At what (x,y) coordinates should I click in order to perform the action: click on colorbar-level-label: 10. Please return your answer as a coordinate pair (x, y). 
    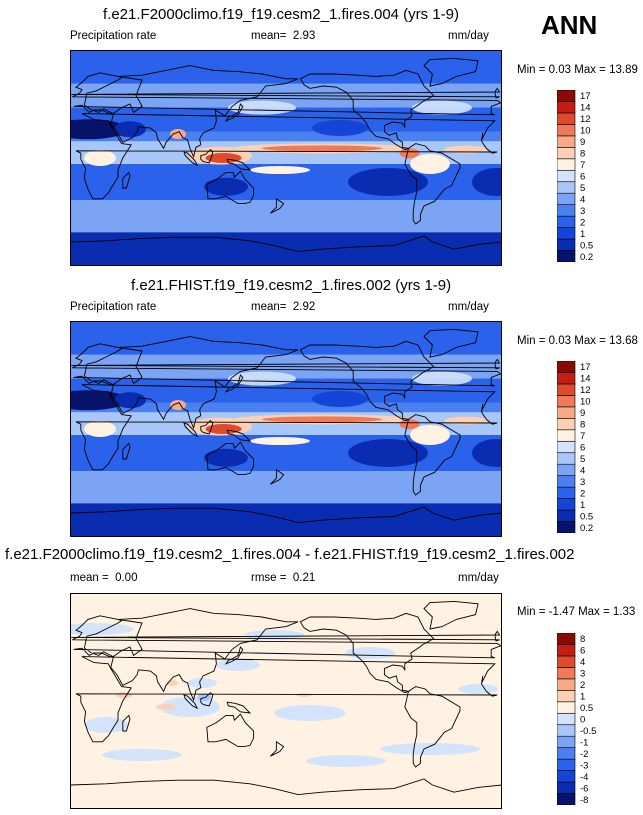
    Looking at the image, I should click on (585, 402).